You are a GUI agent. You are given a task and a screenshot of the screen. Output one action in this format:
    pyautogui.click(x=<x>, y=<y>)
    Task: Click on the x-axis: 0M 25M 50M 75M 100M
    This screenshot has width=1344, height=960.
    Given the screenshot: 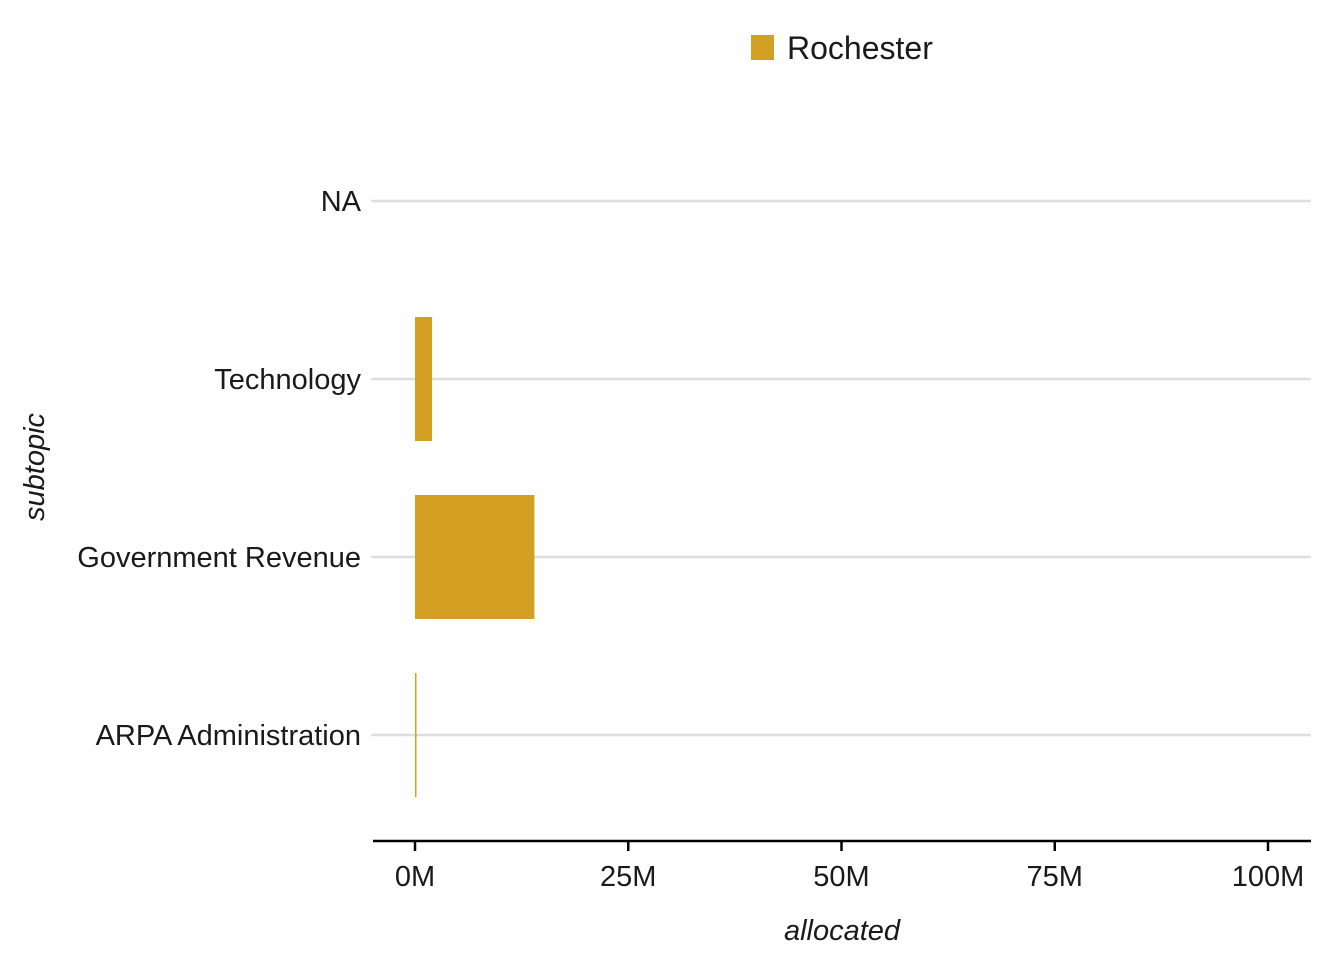 What is the action you would take?
    pyautogui.click(x=842, y=866)
    